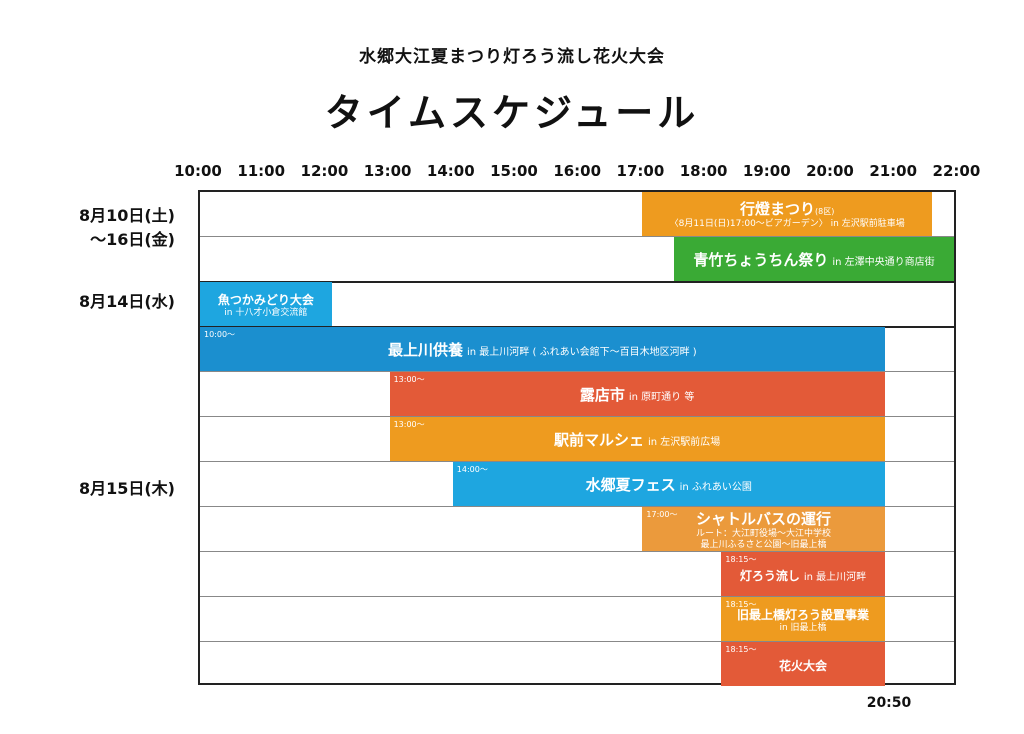 Image resolution: width=1024 pixels, height=734 pixels. I want to click on time-tick-label: 18:00, so click(703, 171).